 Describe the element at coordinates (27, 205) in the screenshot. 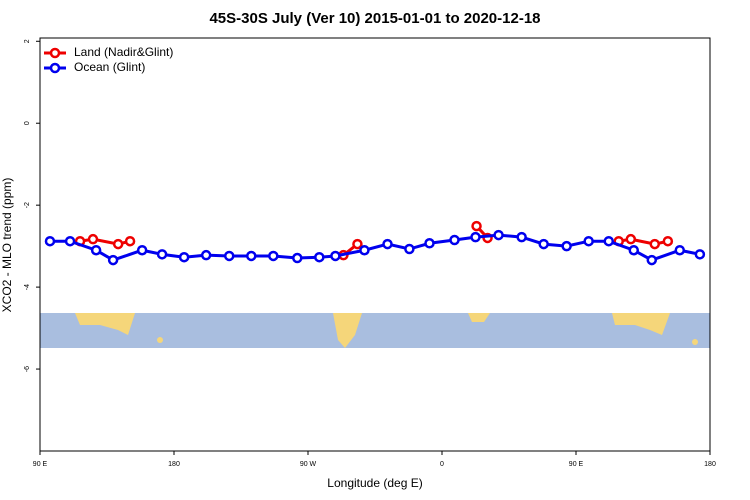

I see `y-tick-label: -2` at that location.